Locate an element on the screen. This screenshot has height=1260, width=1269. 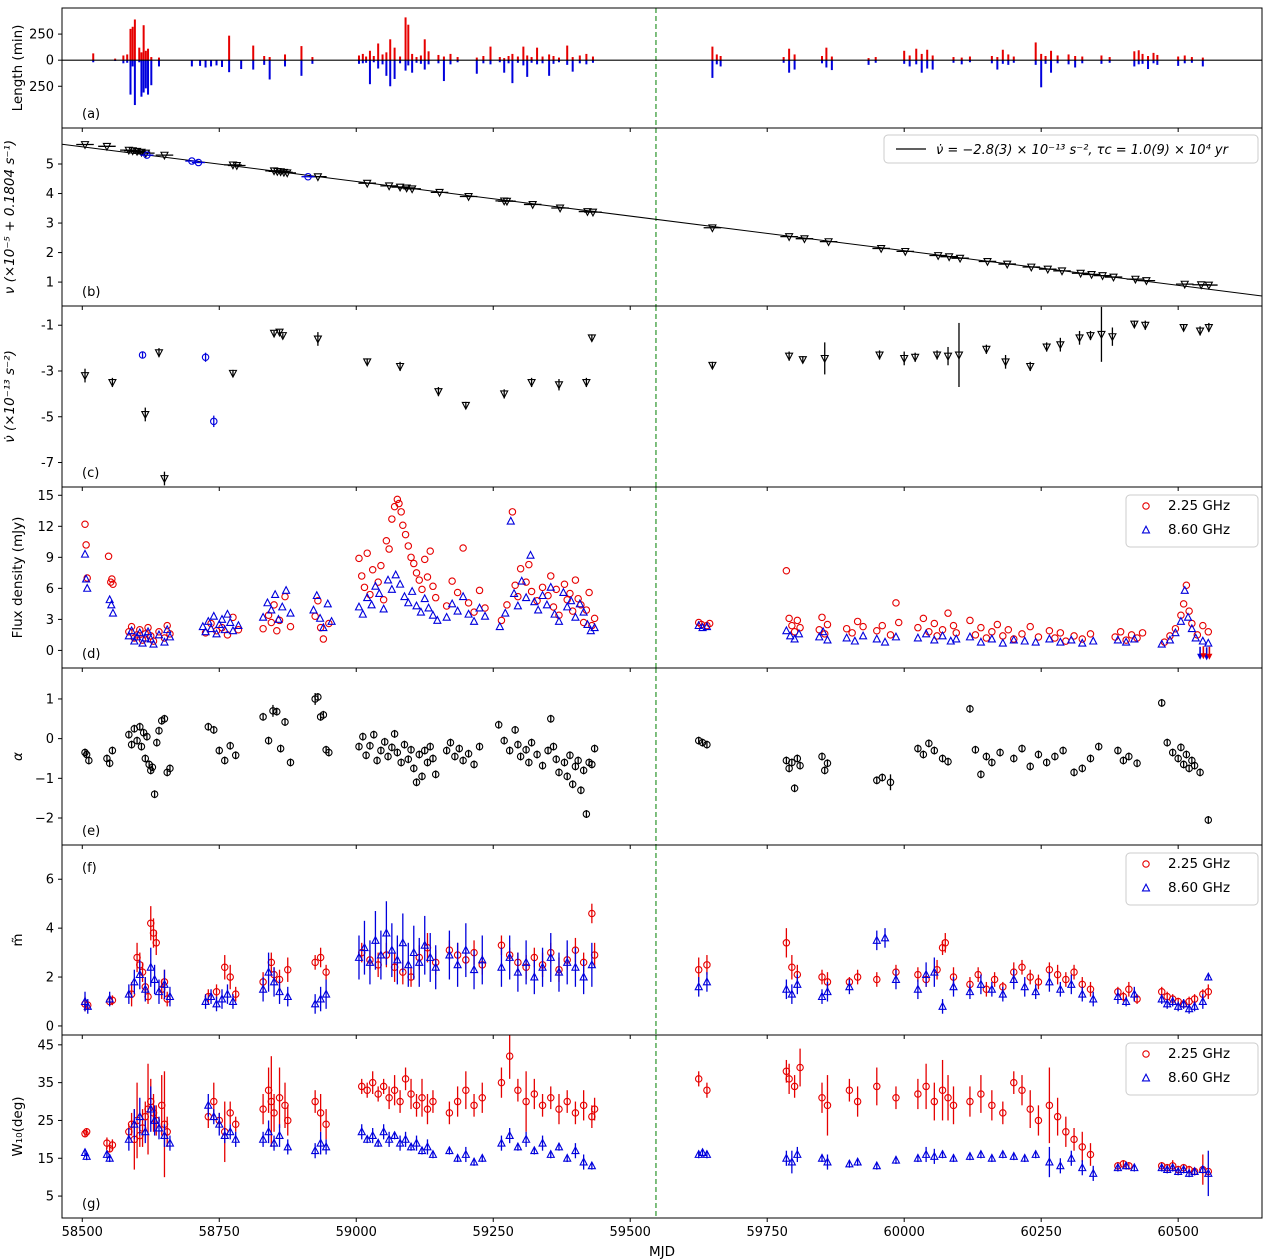
y-tick-label: 2 is located at coordinates (50, 978).